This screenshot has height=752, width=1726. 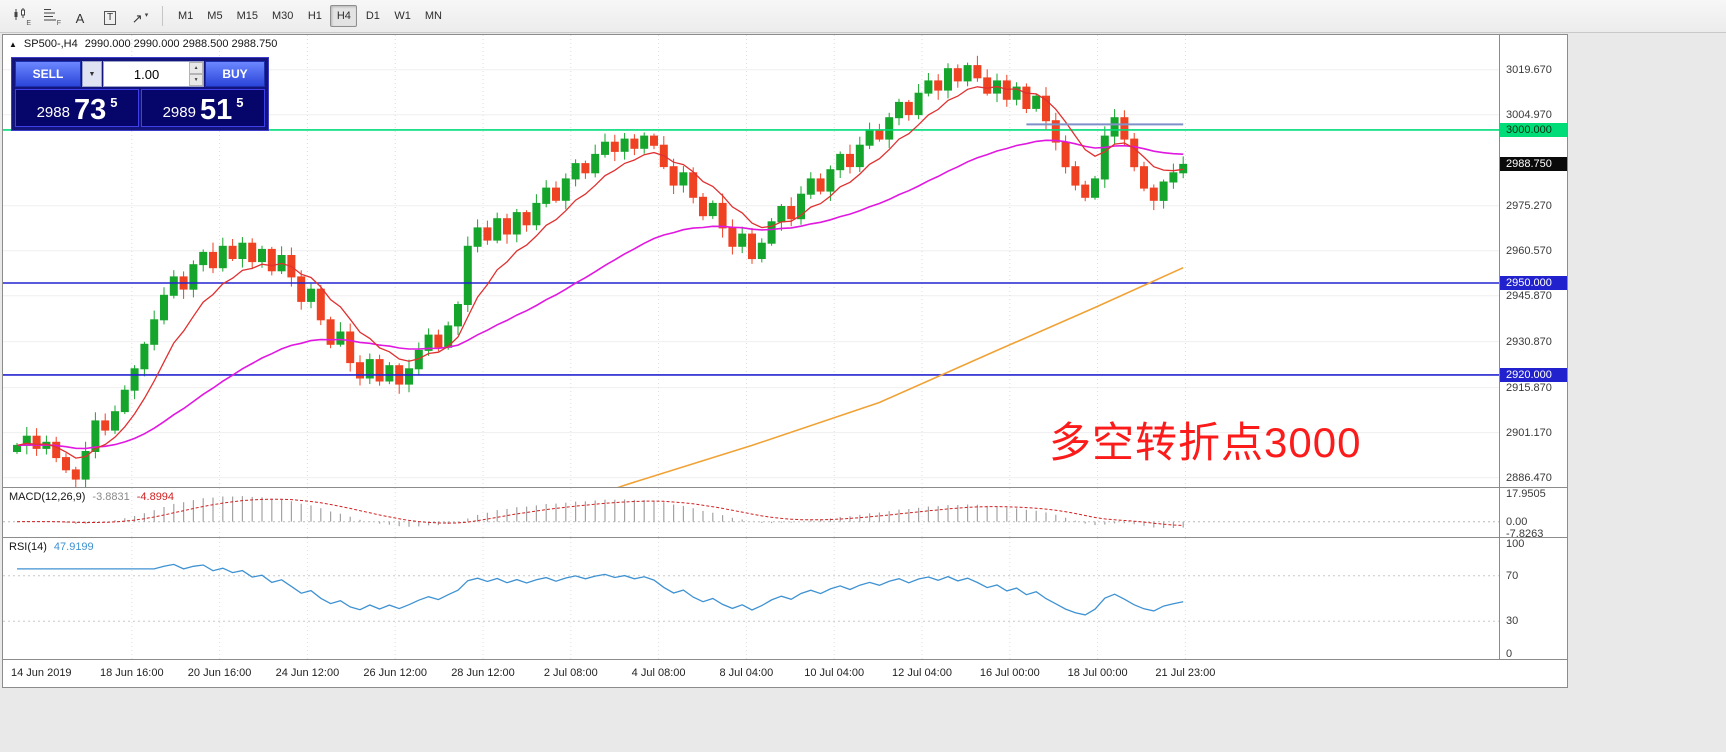 What do you see at coordinates (1533, 599) in the screenshot?
I see `rsi-axis: 100 70 30 0` at bounding box center [1533, 599].